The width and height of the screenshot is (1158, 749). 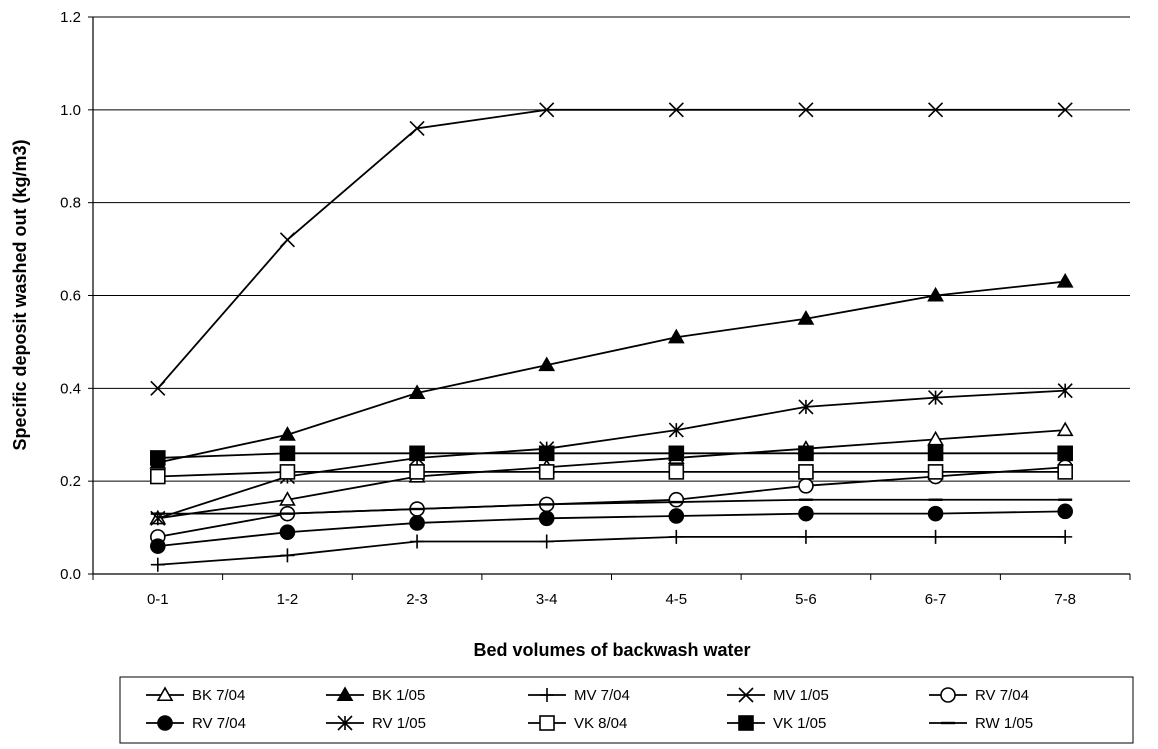 What do you see at coordinates (158, 599) in the screenshot?
I see `x-tick-label: 0-1` at bounding box center [158, 599].